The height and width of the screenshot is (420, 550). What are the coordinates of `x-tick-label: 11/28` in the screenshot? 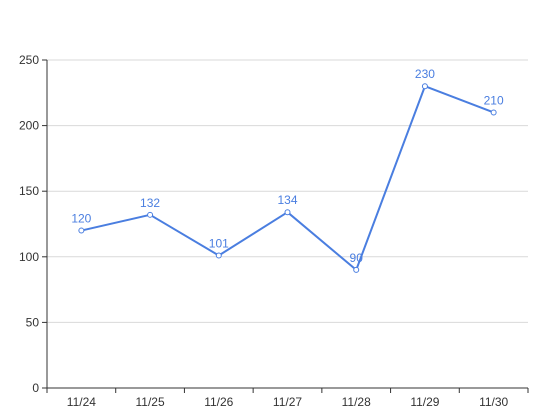 It's located at (356, 402).